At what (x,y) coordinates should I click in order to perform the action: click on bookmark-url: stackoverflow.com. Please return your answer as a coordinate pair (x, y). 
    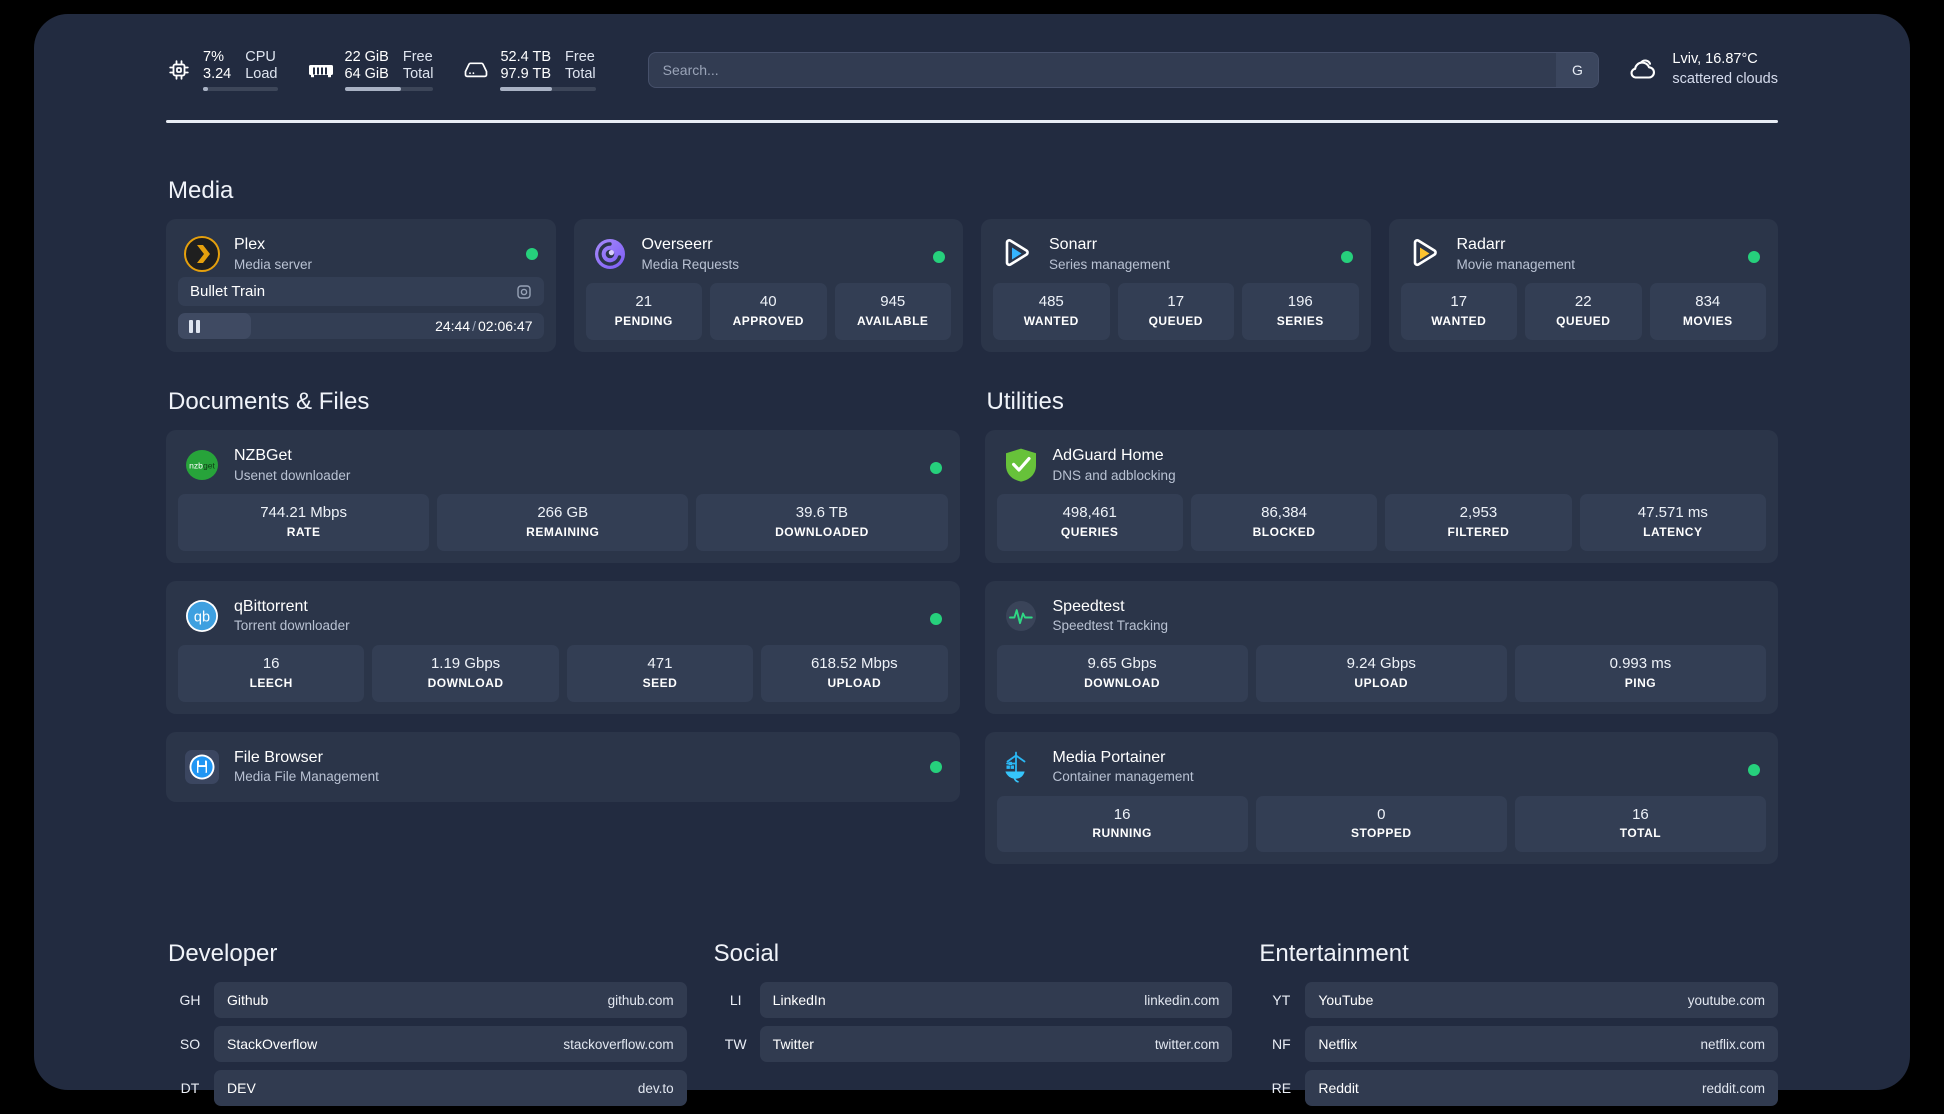
    Looking at the image, I should click on (618, 1044).